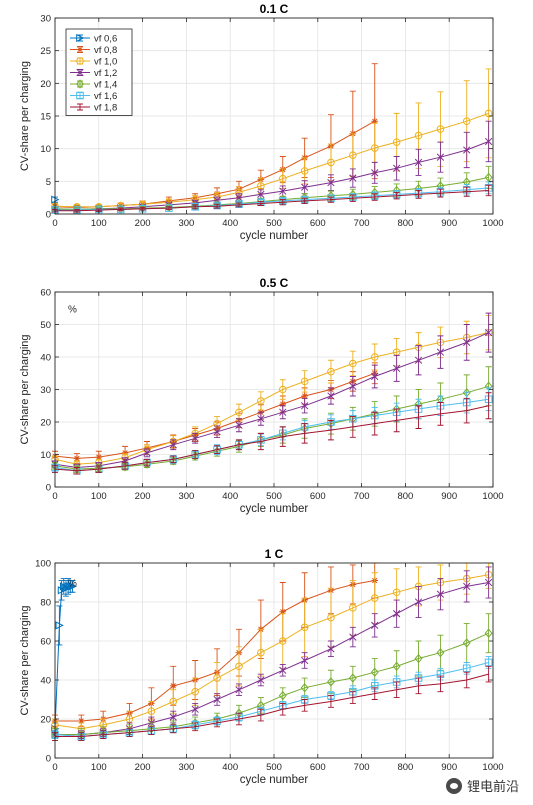 This screenshot has height=805, width=533. What do you see at coordinates (93, 96) in the screenshot?
I see `legend-item: vf 1,6` at bounding box center [93, 96].